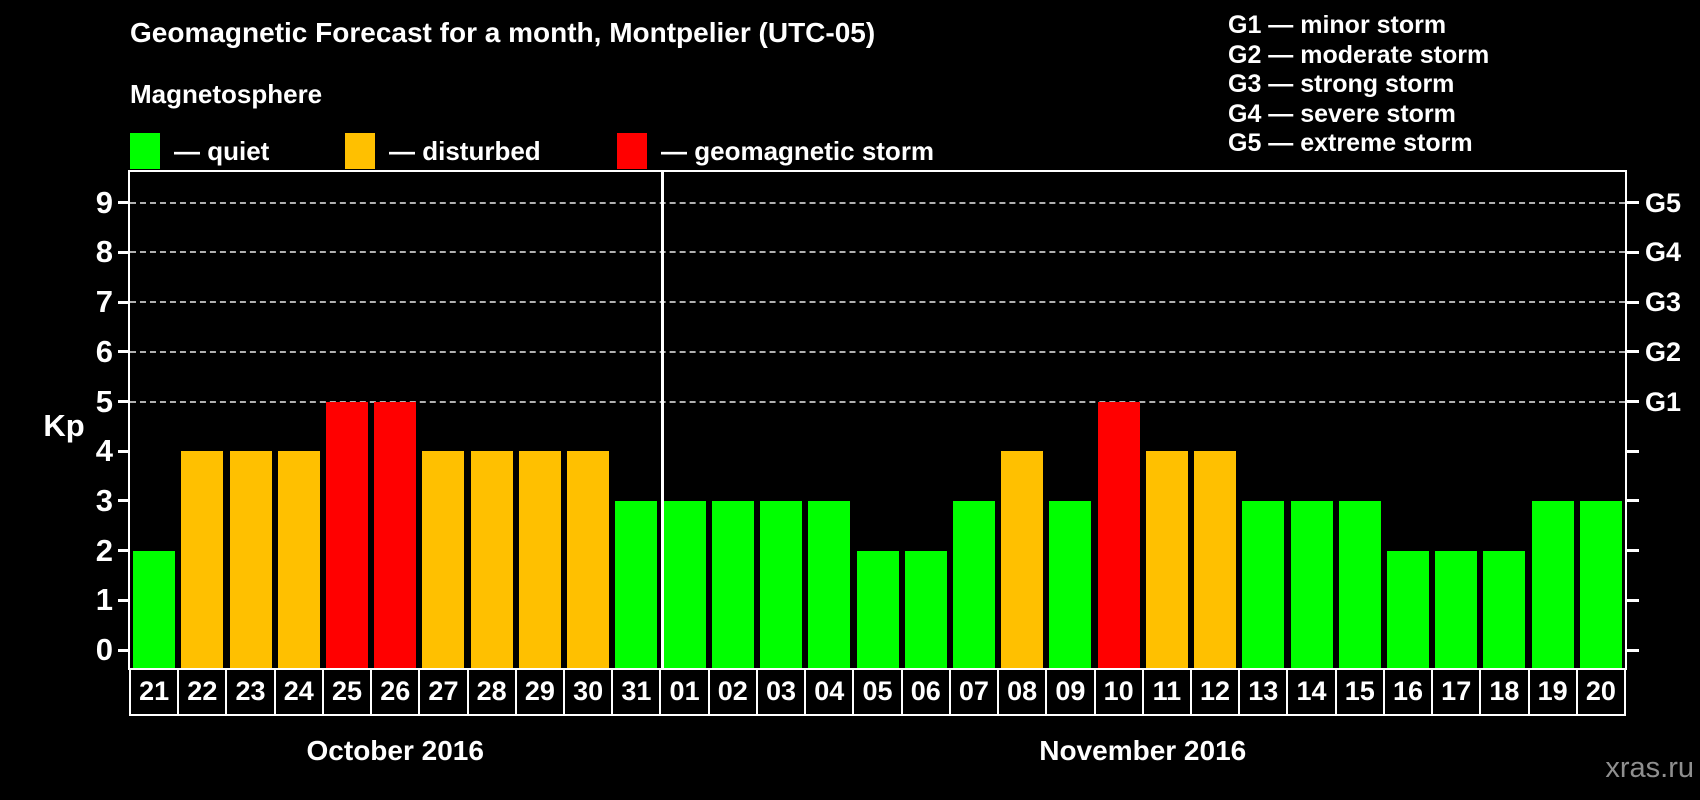 The width and height of the screenshot is (1700, 800). Describe the element at coordinates (1649, 768) in the screenshot. I see `watermark: xras.ru` at that location.